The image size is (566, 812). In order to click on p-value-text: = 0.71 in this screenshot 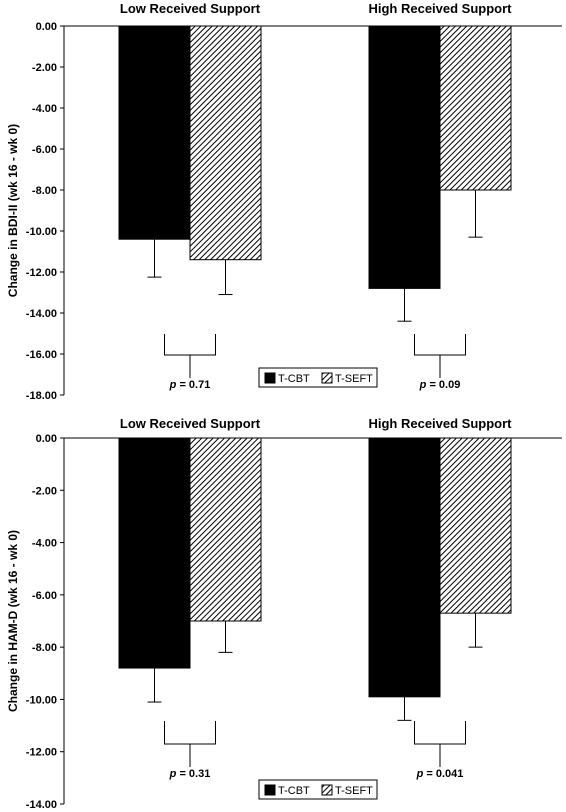, I will do `click(193, 385)`.